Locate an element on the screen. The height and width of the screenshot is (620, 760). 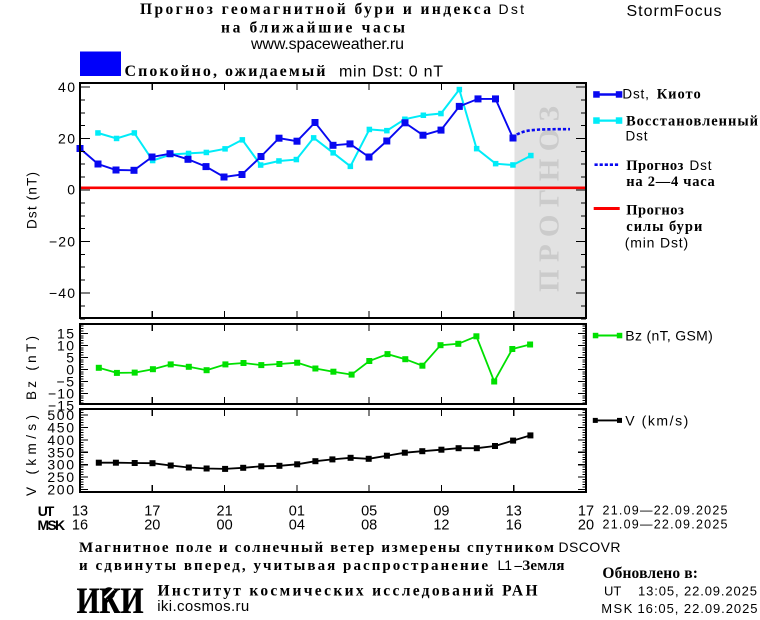
svg-text: Dst, is located at coordinates (635, 93).